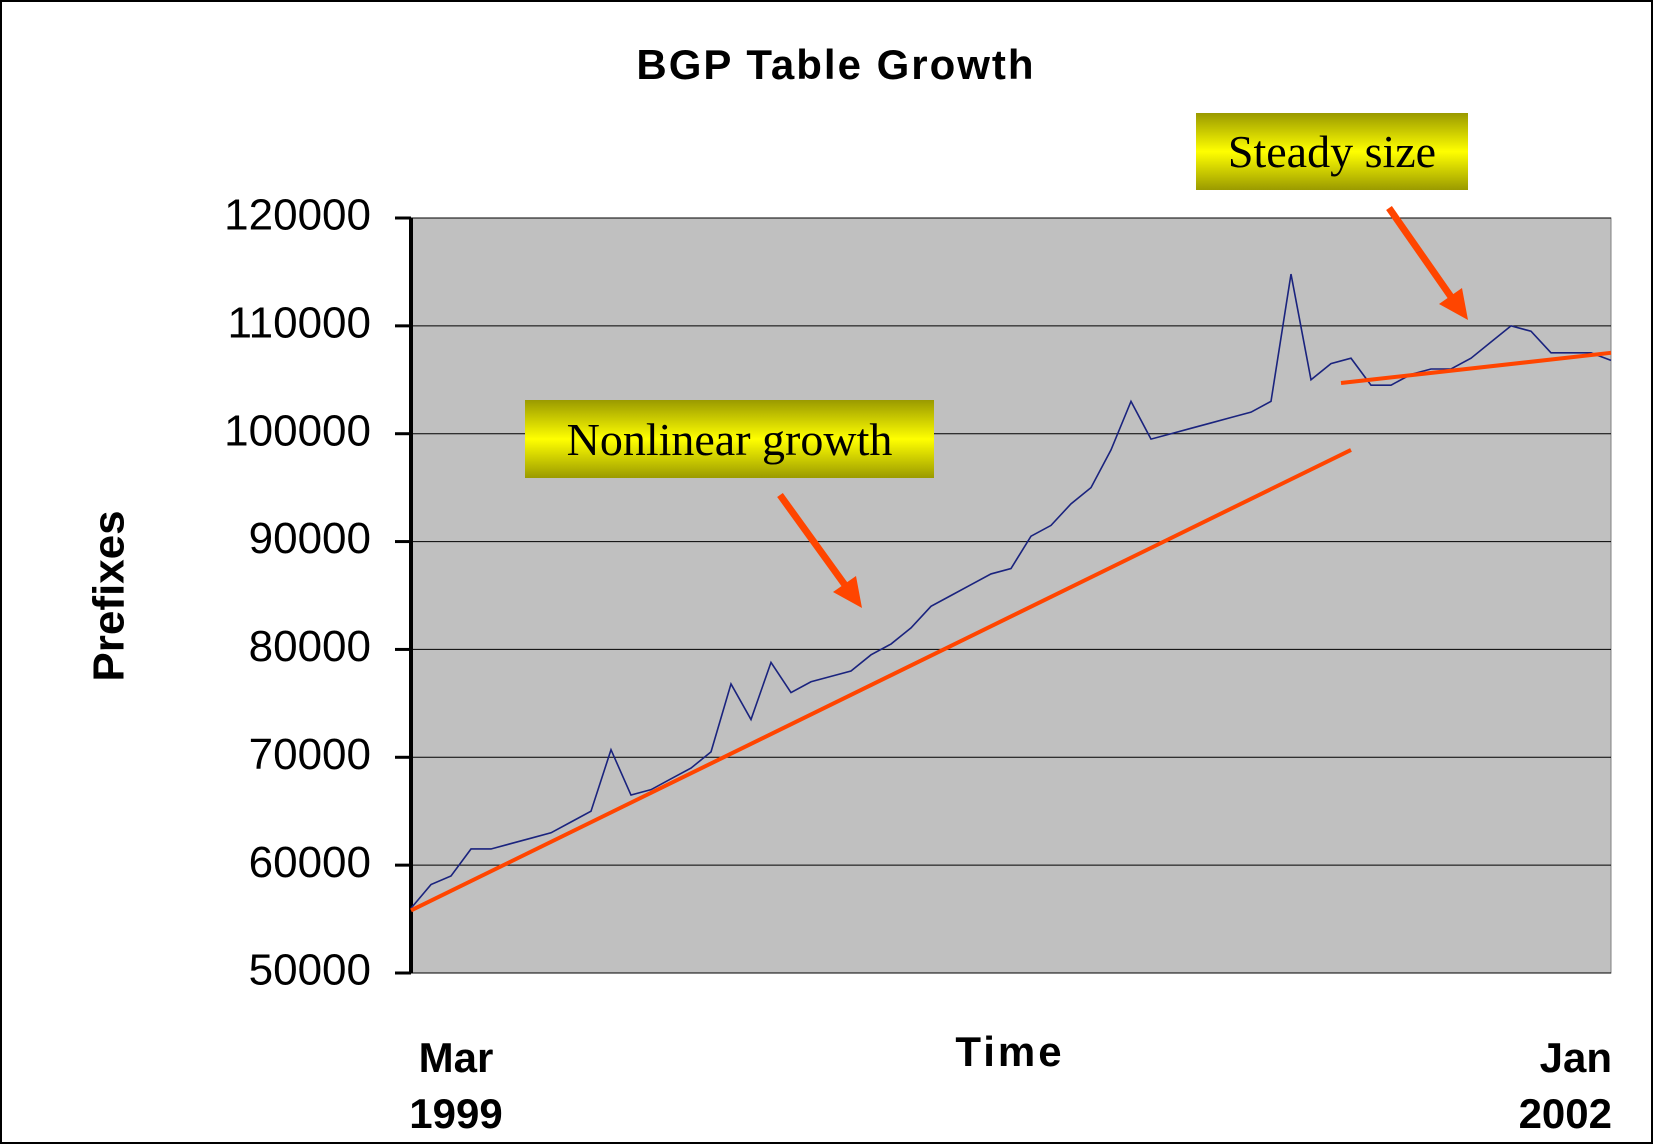 The image size is (1653, 1144). Describe the element at coordinates (1332, 151) in the screenshot. I see `annotation: Steady size` at that location.